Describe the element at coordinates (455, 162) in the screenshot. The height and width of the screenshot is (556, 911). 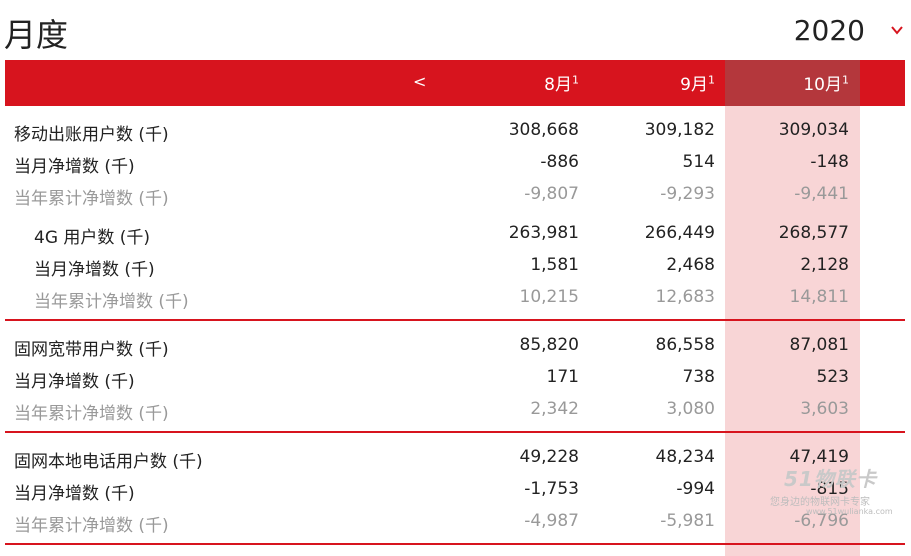
I see `table-row: 当月净增数 (千) -886 514 -148` at that location.